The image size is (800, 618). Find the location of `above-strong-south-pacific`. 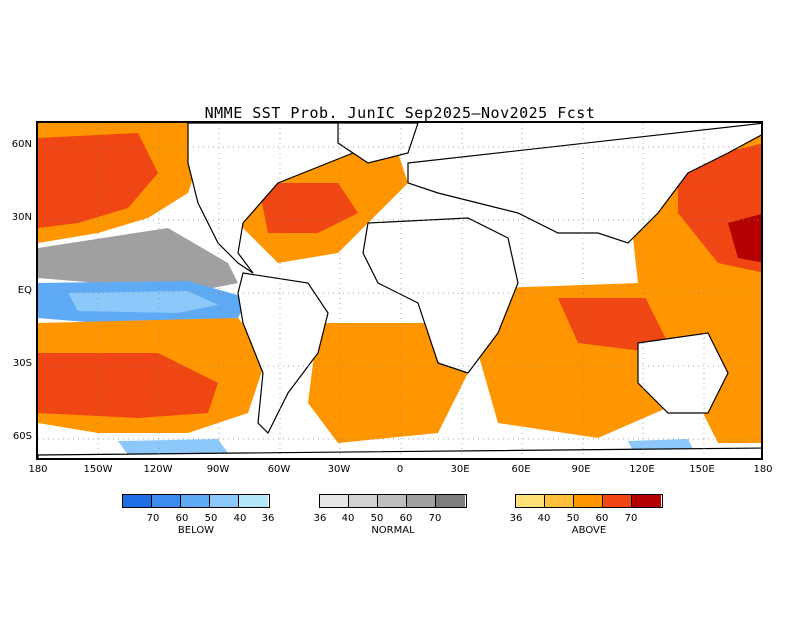

above-strong-south-pacific is located at coordinates (128, 385).